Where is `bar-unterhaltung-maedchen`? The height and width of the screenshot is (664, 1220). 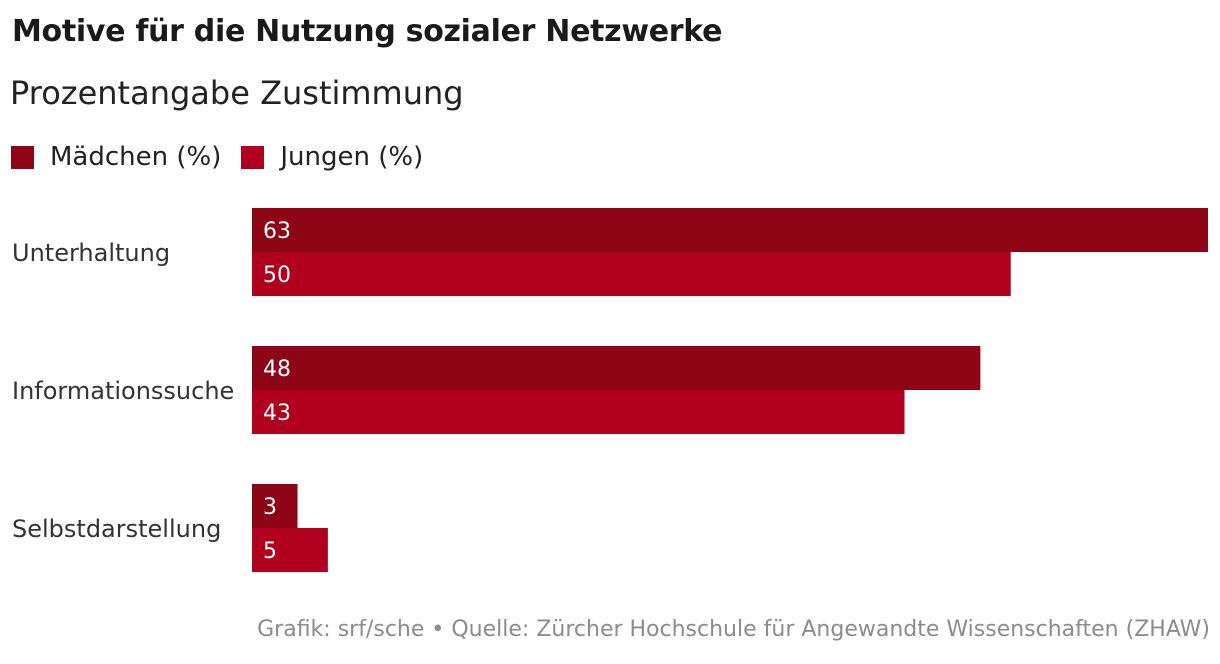 bar-unterhaltung-maedchen is located at coordinates (730, 230).